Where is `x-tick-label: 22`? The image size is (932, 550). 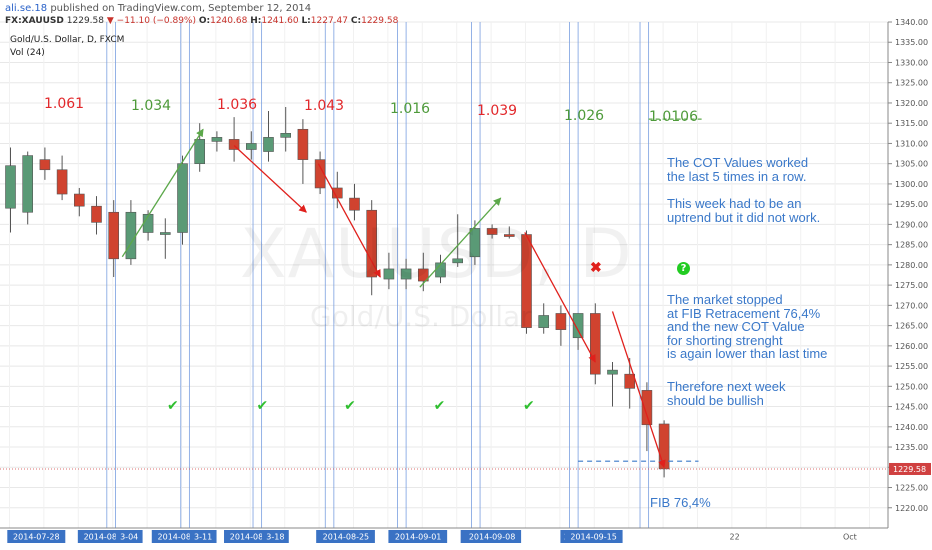
x-tick-label: 22 is located at coordinates (735, 537).